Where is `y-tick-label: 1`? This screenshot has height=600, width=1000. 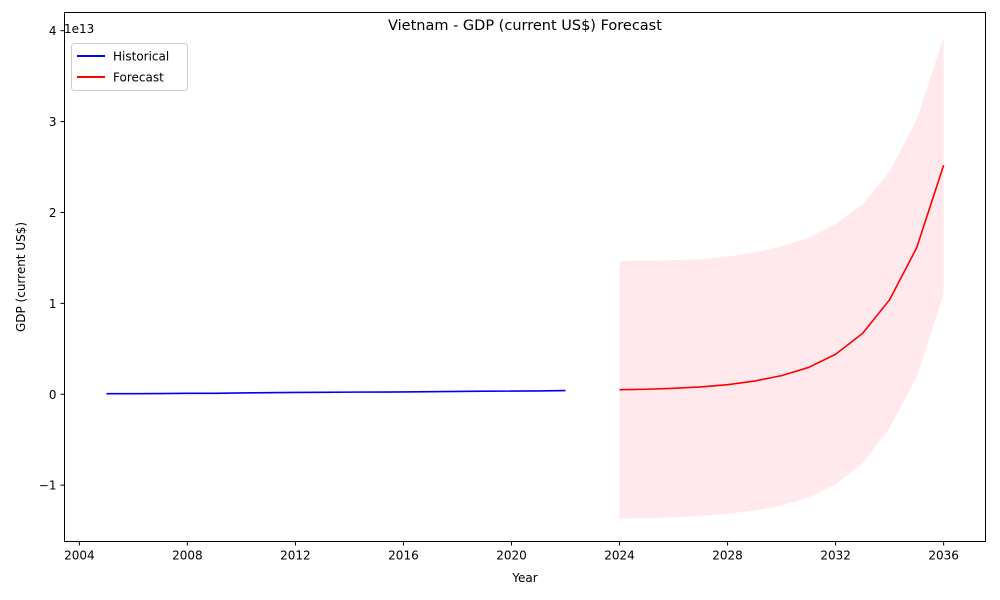 y-tick-label: 1 is located at coordinates (53, 304).